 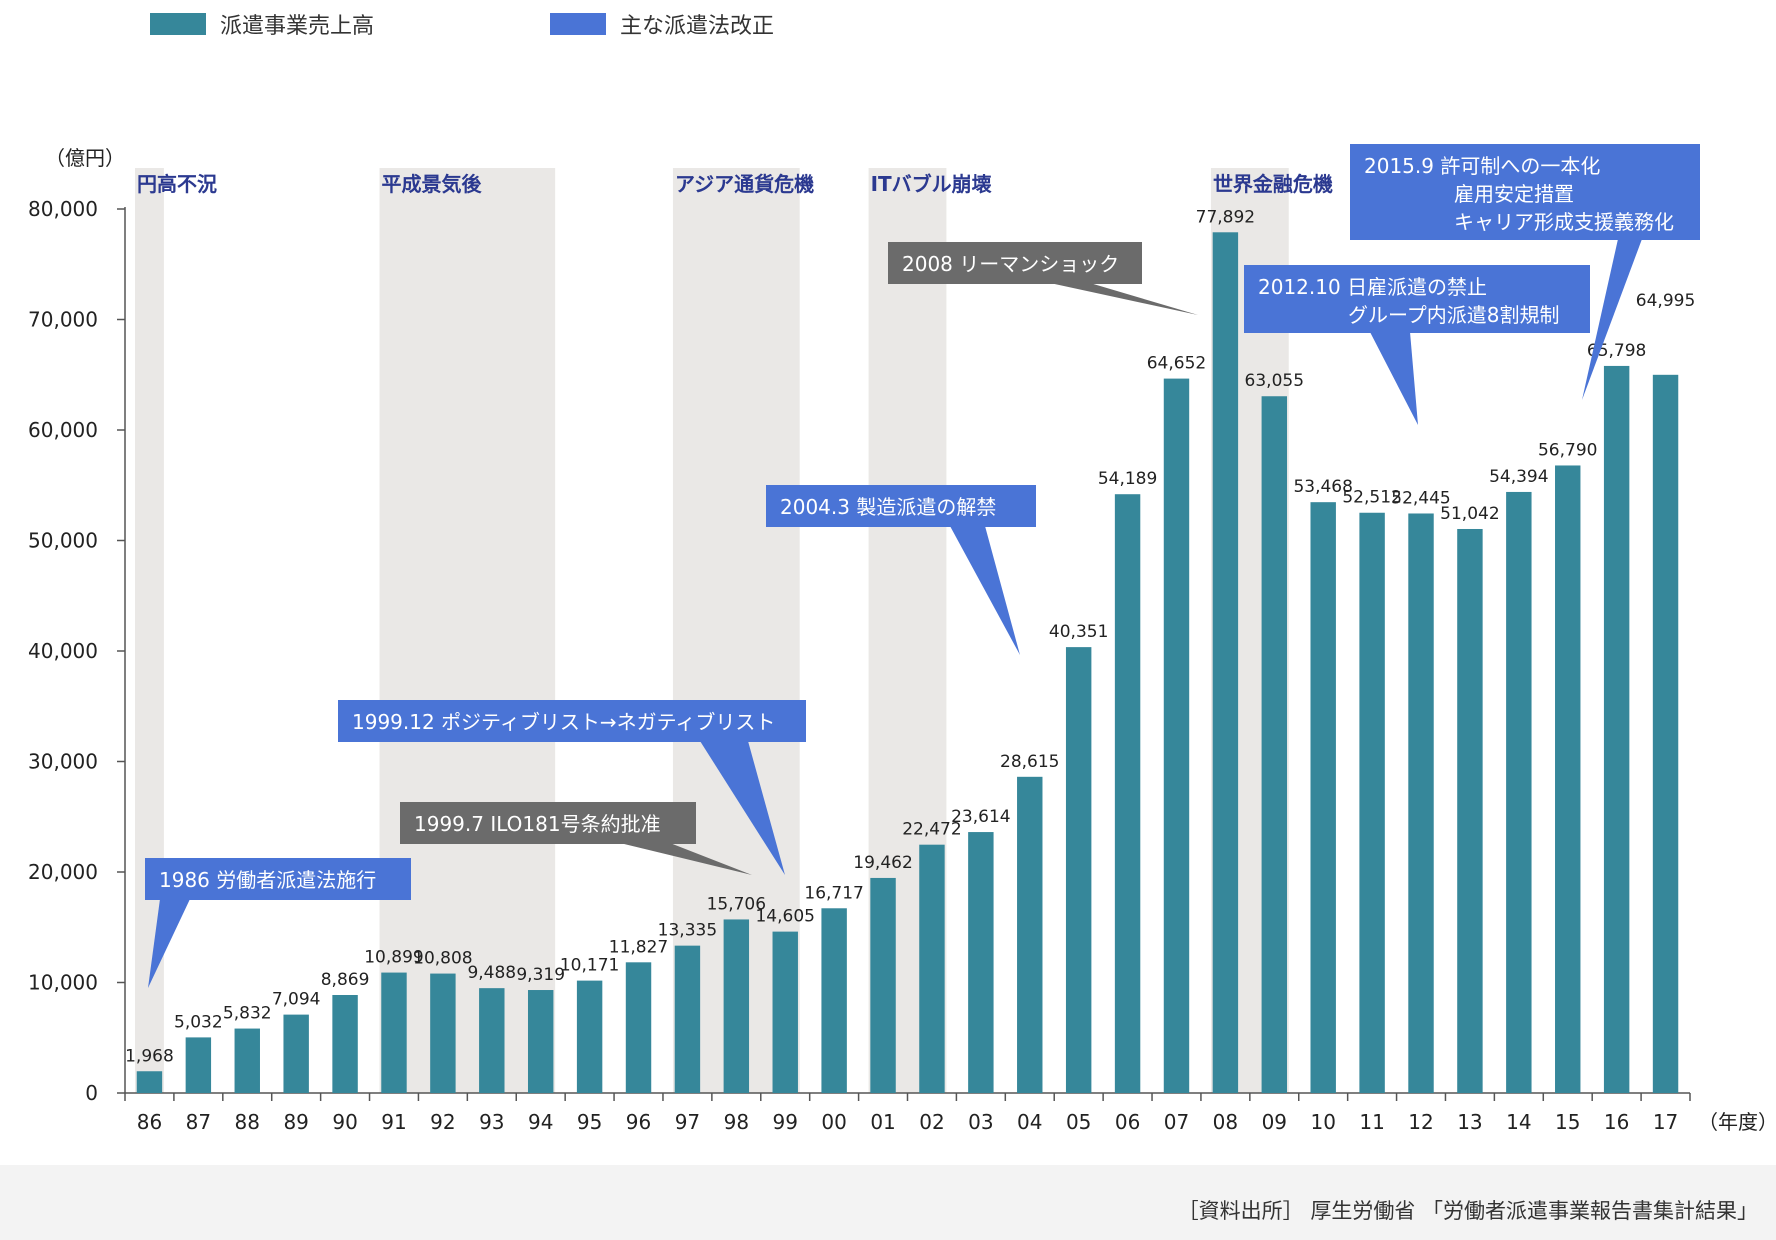 What do you see at coordinates (882, 1122) in the screenshot?
I see `x-tick-label: 01` at bounding box center [882, 1122].